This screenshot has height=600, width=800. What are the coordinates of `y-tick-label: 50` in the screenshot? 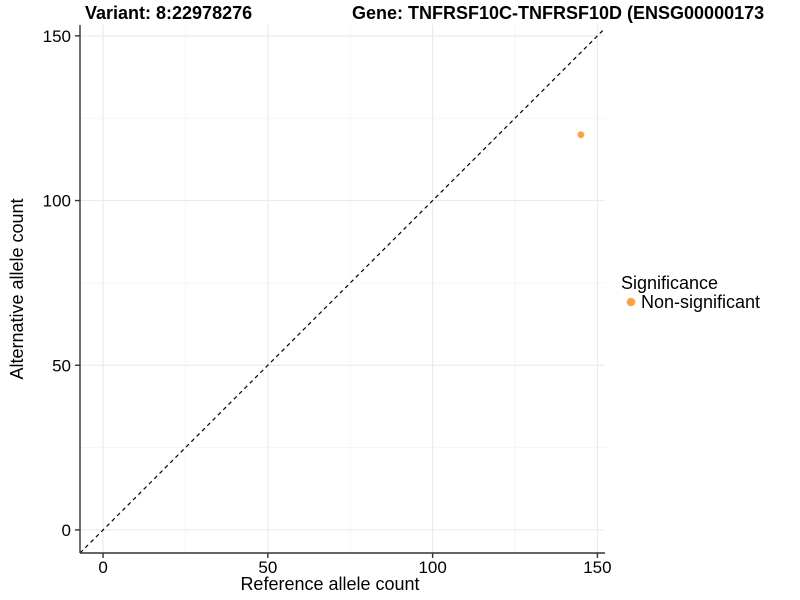 It's located at (61, 365).